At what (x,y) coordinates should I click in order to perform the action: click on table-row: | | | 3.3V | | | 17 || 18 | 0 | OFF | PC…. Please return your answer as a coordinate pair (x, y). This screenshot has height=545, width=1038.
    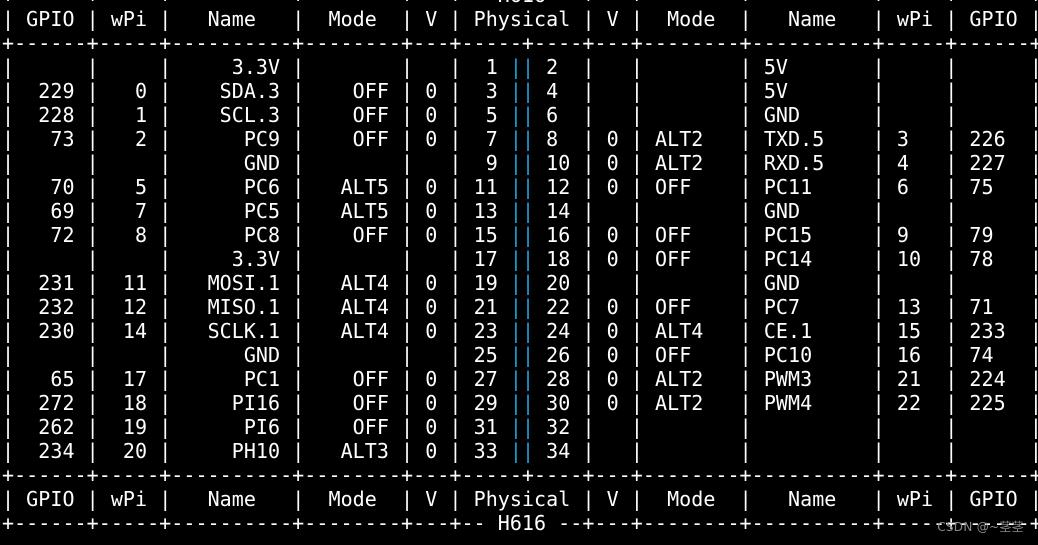
    Looking at the image, I should click on (520, 259).